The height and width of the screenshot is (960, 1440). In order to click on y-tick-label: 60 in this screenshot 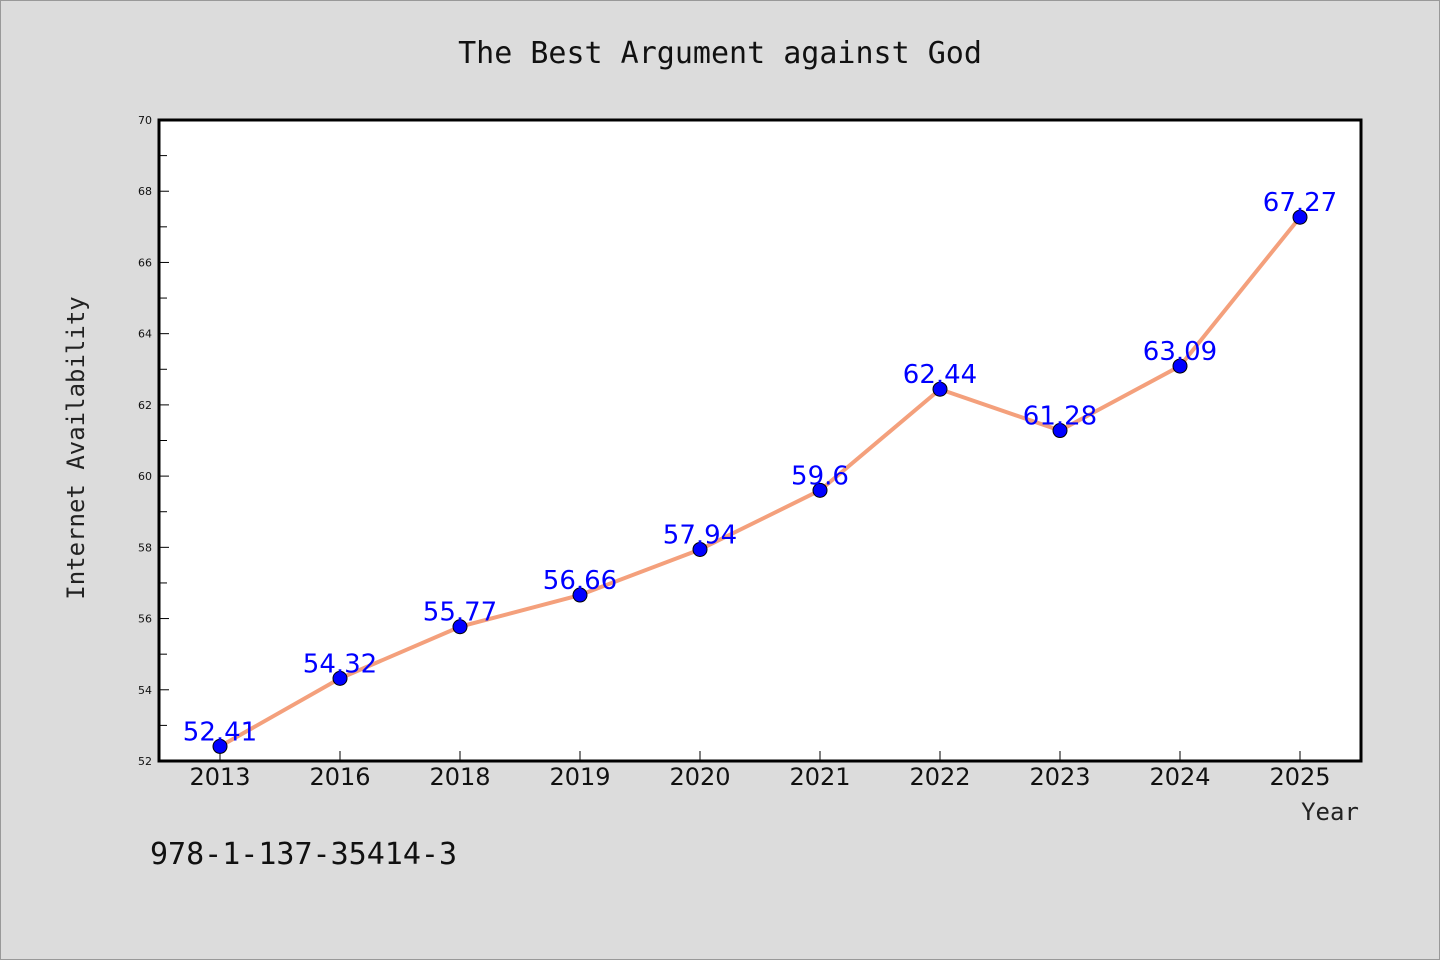, I will do `click(145, 476)`.